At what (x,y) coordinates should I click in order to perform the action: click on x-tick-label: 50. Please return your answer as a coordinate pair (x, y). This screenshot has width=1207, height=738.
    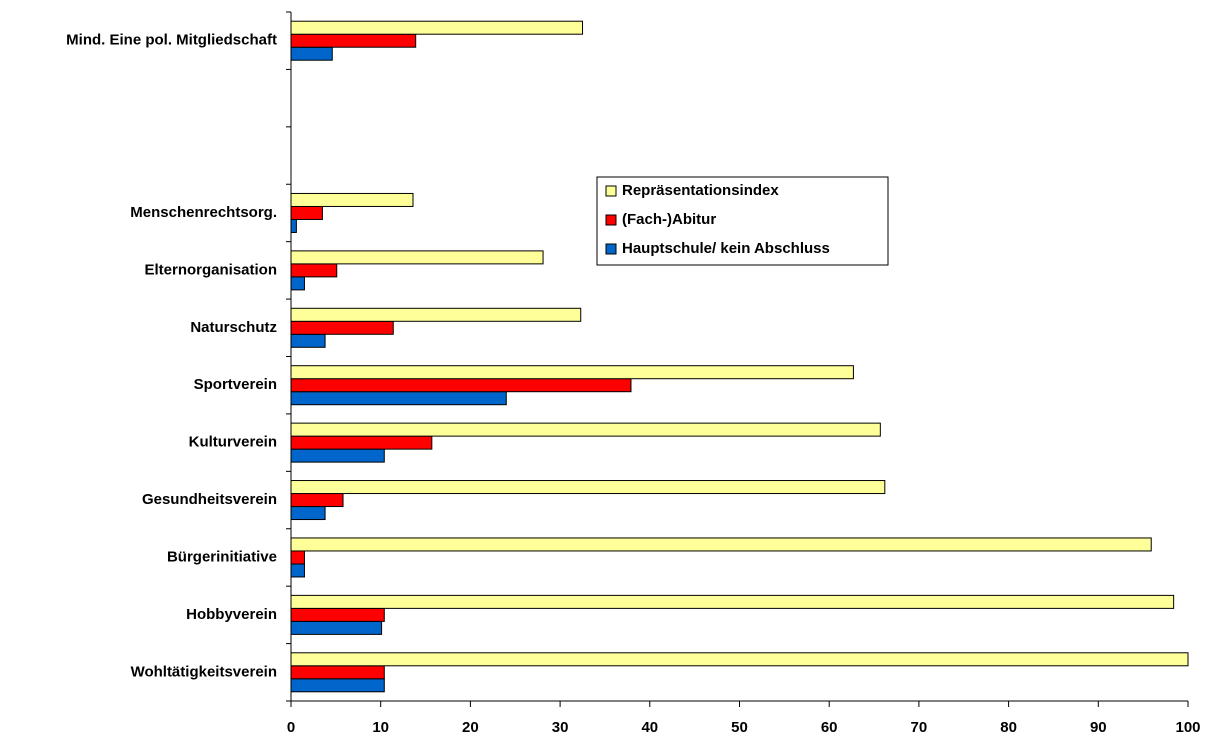
    Looking at the image, I should click on (739, 727).